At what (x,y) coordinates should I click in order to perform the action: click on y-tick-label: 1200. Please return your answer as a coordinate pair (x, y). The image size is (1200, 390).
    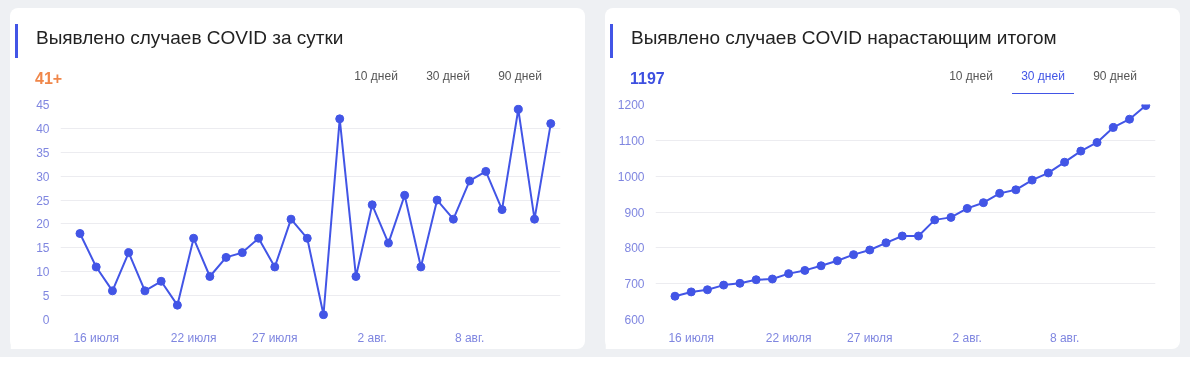
    Looking at the image, I should click on (631, 105).